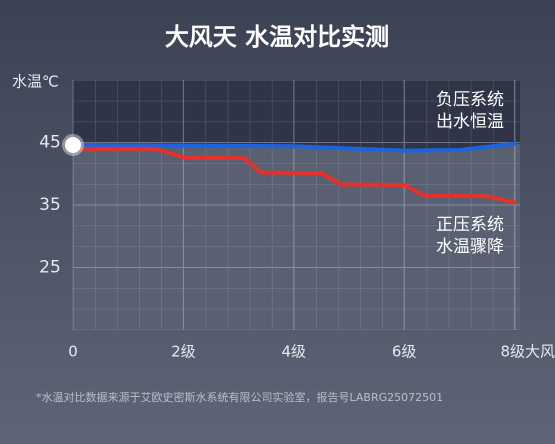  I want to click on annotation: 出水恒温, so click(470, 122).